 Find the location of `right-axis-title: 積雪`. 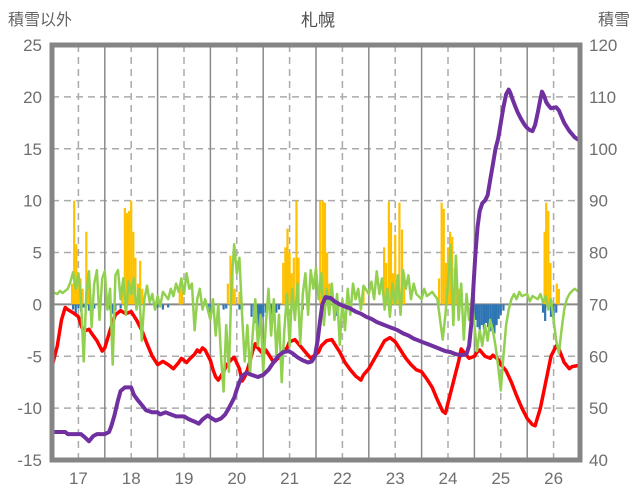

right-axis-title: 積雪 is located at coordinates (613, 20).